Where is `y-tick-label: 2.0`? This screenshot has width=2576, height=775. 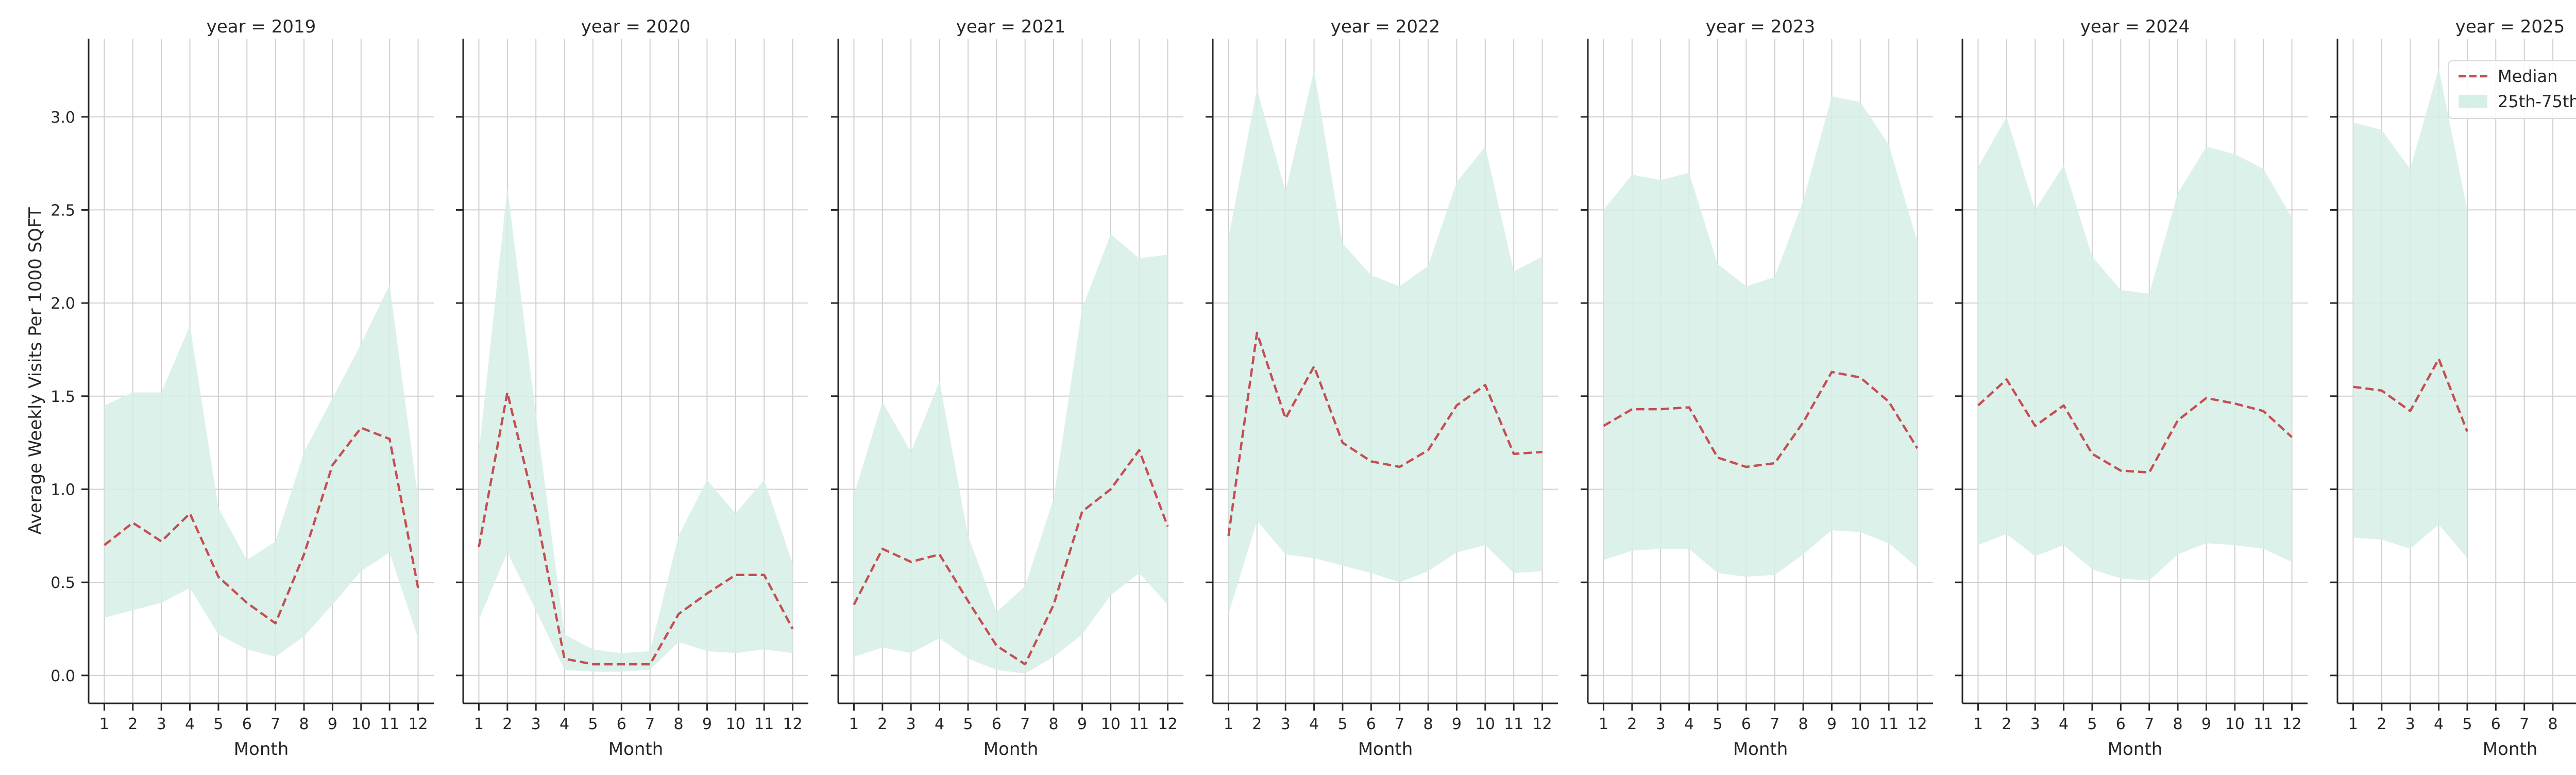 y-tick-label: 2.0 is located at coordinates (62, 304).